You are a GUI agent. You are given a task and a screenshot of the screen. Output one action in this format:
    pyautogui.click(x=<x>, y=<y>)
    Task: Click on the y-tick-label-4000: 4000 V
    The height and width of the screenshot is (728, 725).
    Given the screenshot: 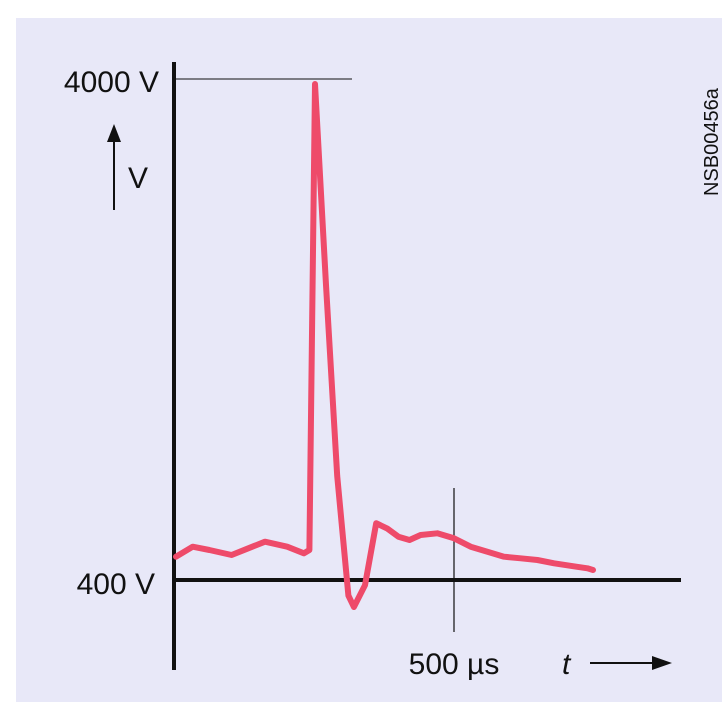 What is the action you would take?
    pyautogui.click(x=111, y=82)
    